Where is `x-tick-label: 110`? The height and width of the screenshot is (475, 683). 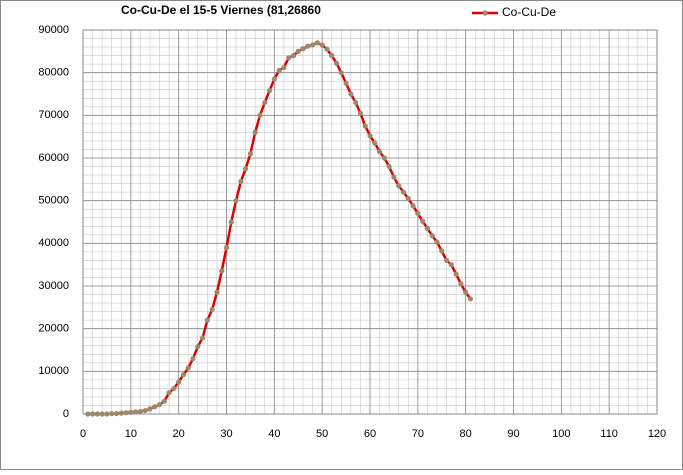
x-tick-label: 110 is located at coordinates (609, 434).